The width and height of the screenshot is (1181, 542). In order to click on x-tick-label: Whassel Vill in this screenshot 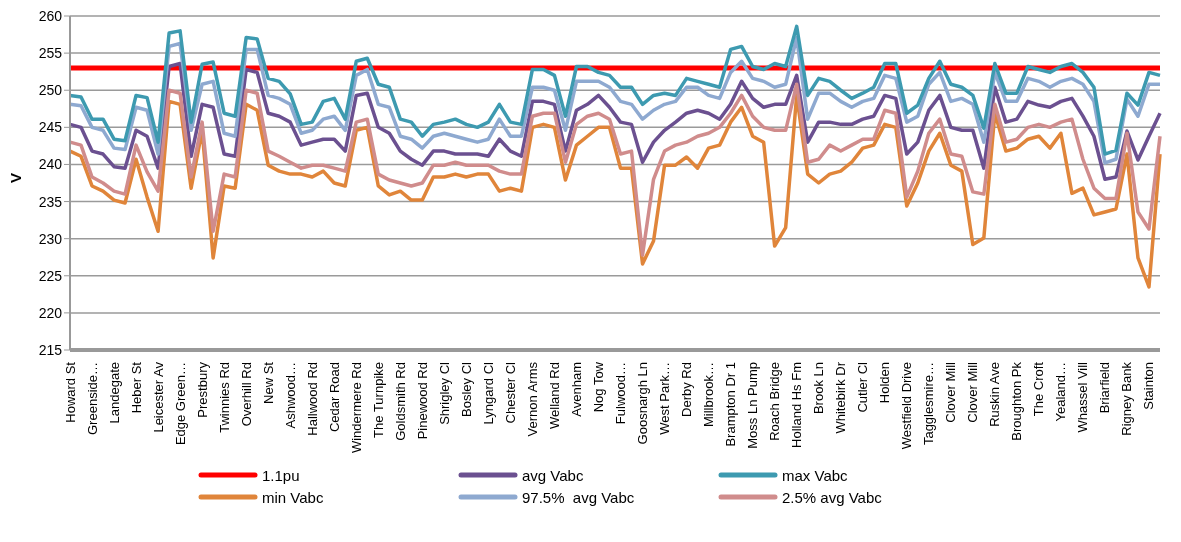, I will do `click(1083, 397)`.